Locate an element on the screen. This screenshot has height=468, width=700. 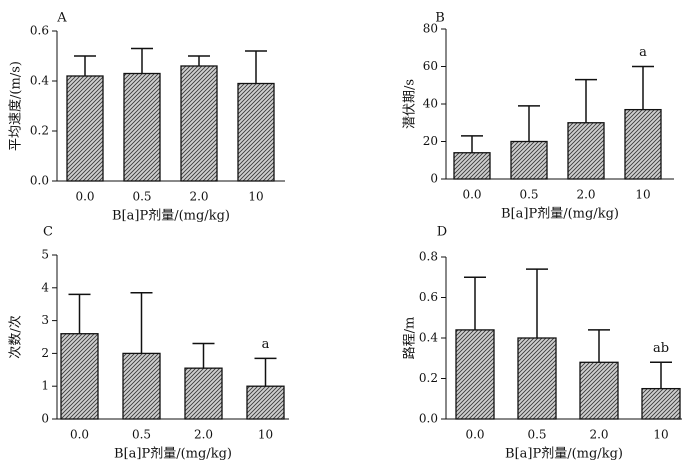
y-tick-label: 80 is located at coordinates (430, 29).